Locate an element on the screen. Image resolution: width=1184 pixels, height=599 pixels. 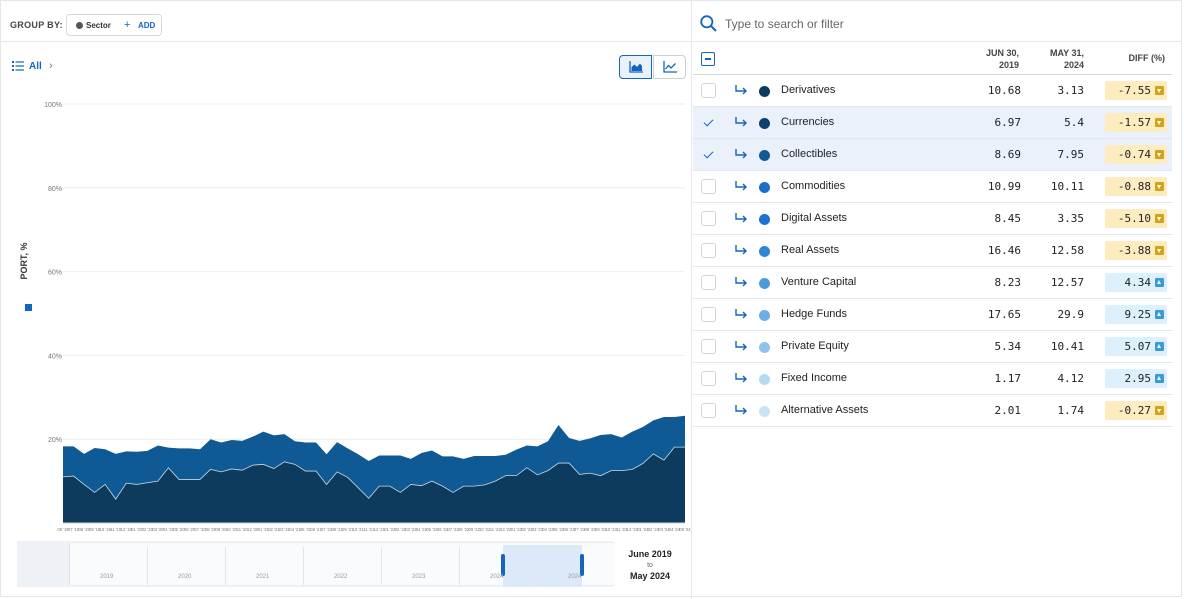
list-icon is located at coordinates (18, 66).